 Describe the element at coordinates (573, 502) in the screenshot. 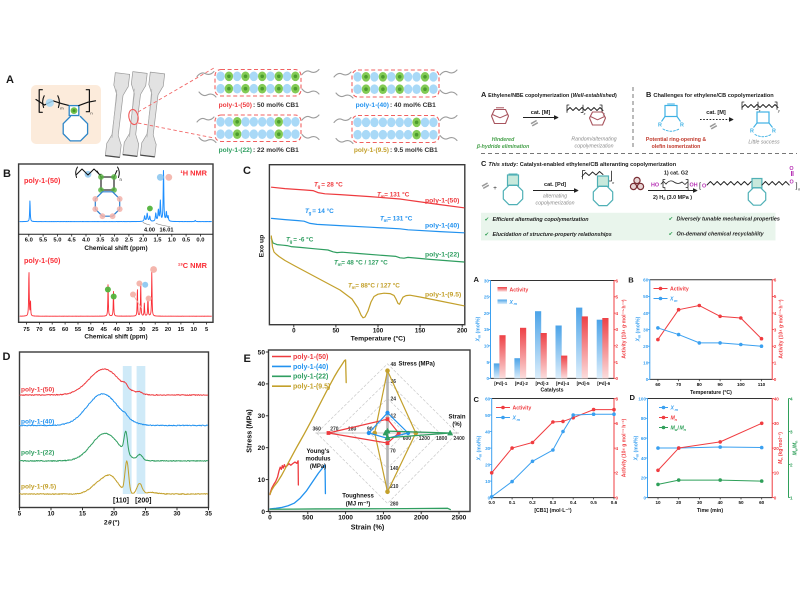

I see `svg-text: 0.4` at that location.